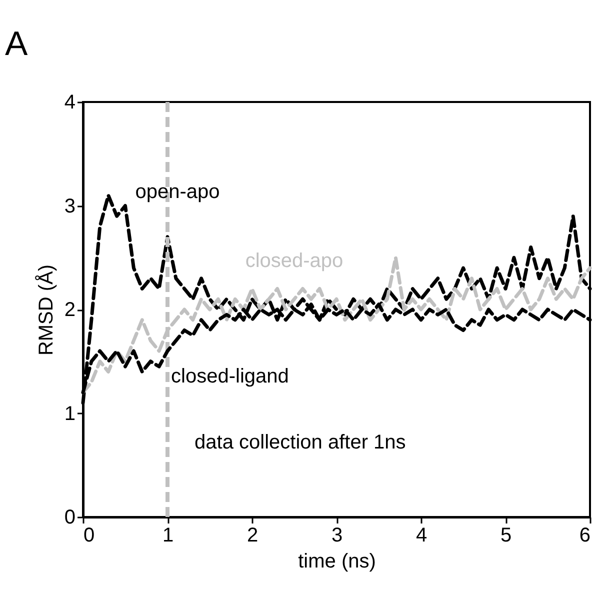 Image resolution: width=598 pixels, height=591 pixels. What do you see at coordinates (70, 103) in the screenshot?
I see `y-tick-label: 4` at bounding box center [70, 103].